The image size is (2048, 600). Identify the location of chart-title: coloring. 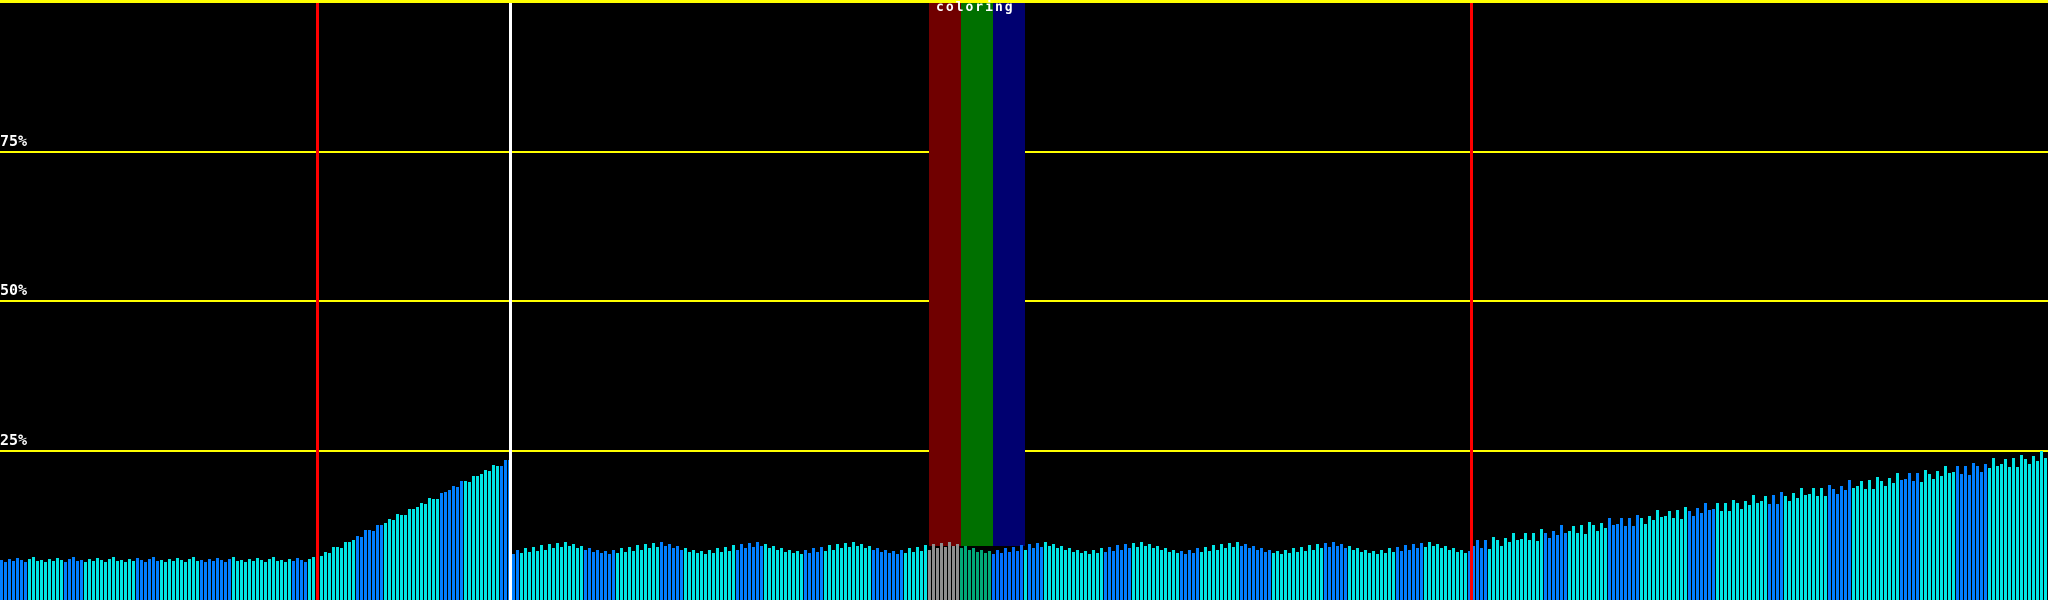
(975, 7).